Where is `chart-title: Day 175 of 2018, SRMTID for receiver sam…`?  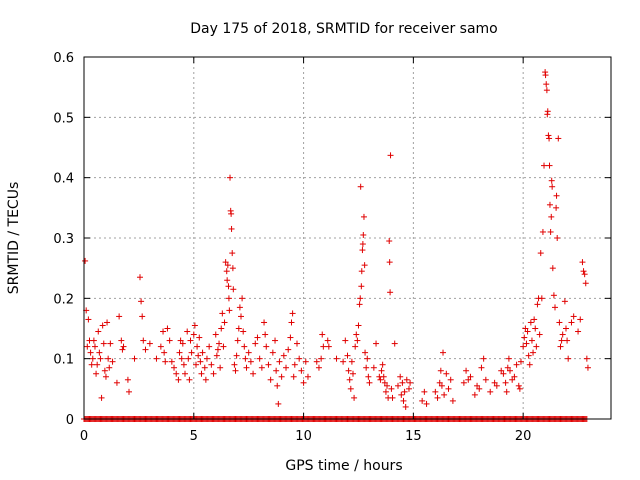 chart-title: Day 175 of 2018, SRMTID for receiver sam… is located at coordinates (344, 29).